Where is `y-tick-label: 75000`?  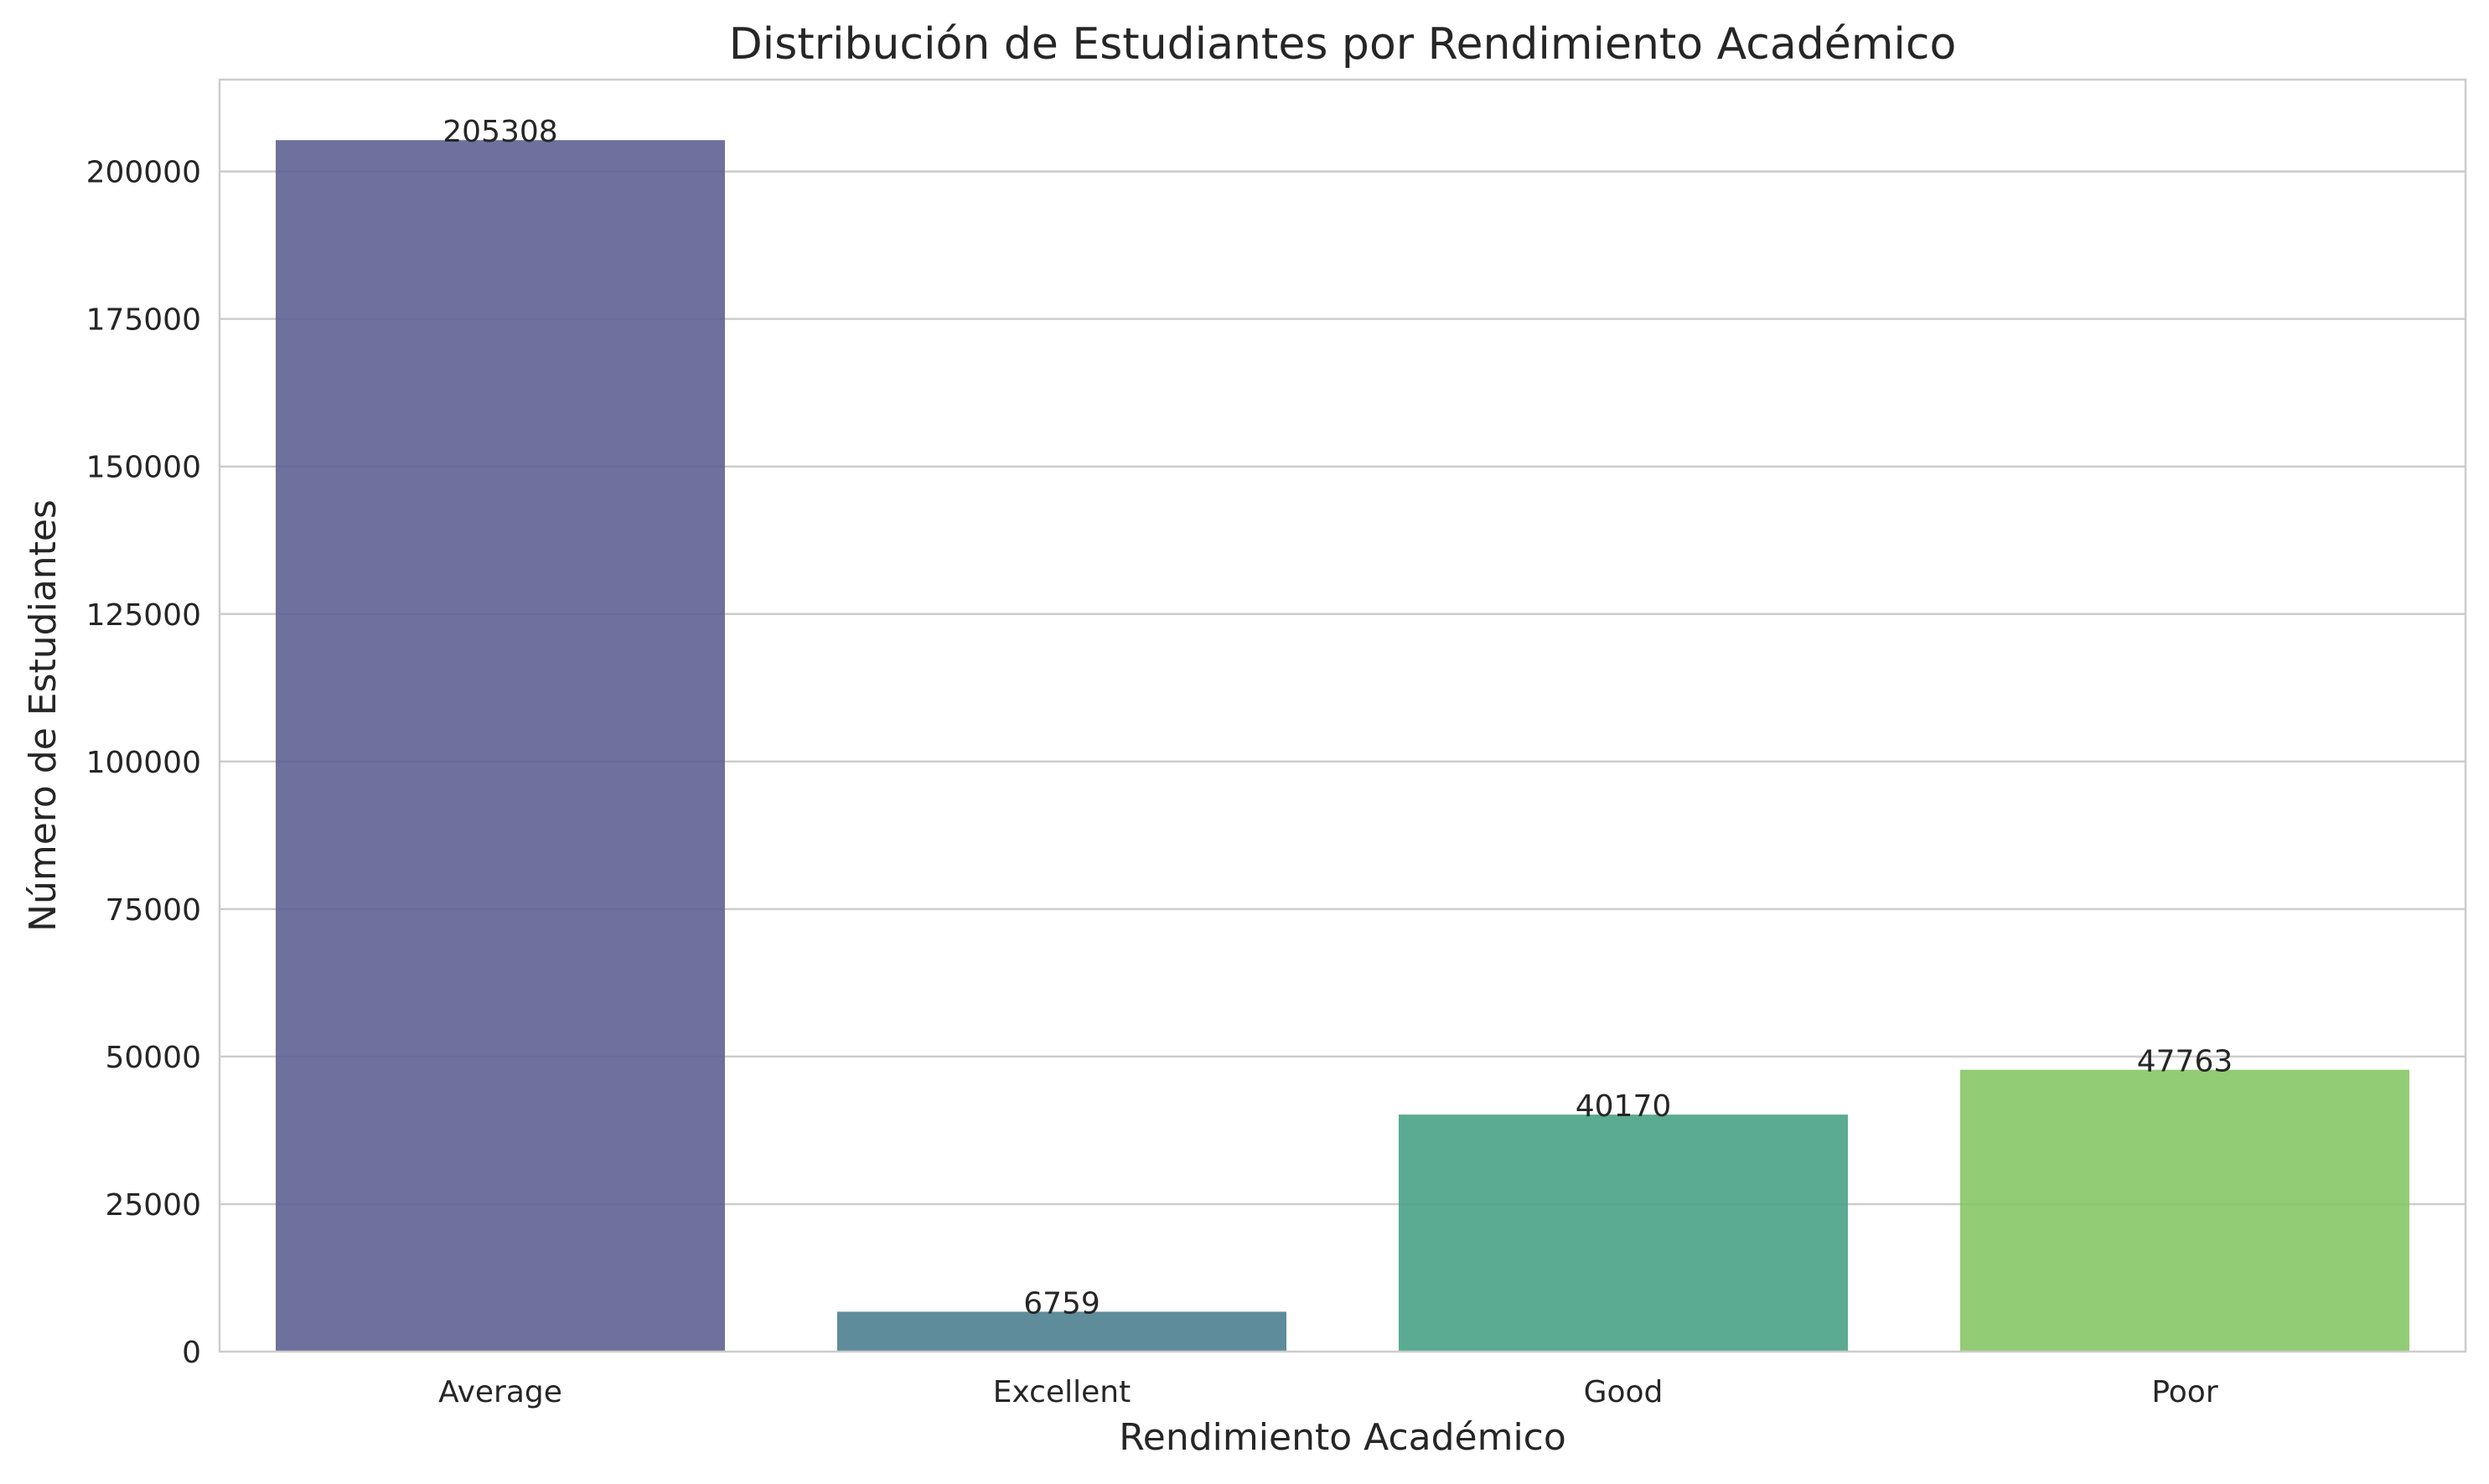
y-tick-label: 75000 is located at coordinates (153, 910).